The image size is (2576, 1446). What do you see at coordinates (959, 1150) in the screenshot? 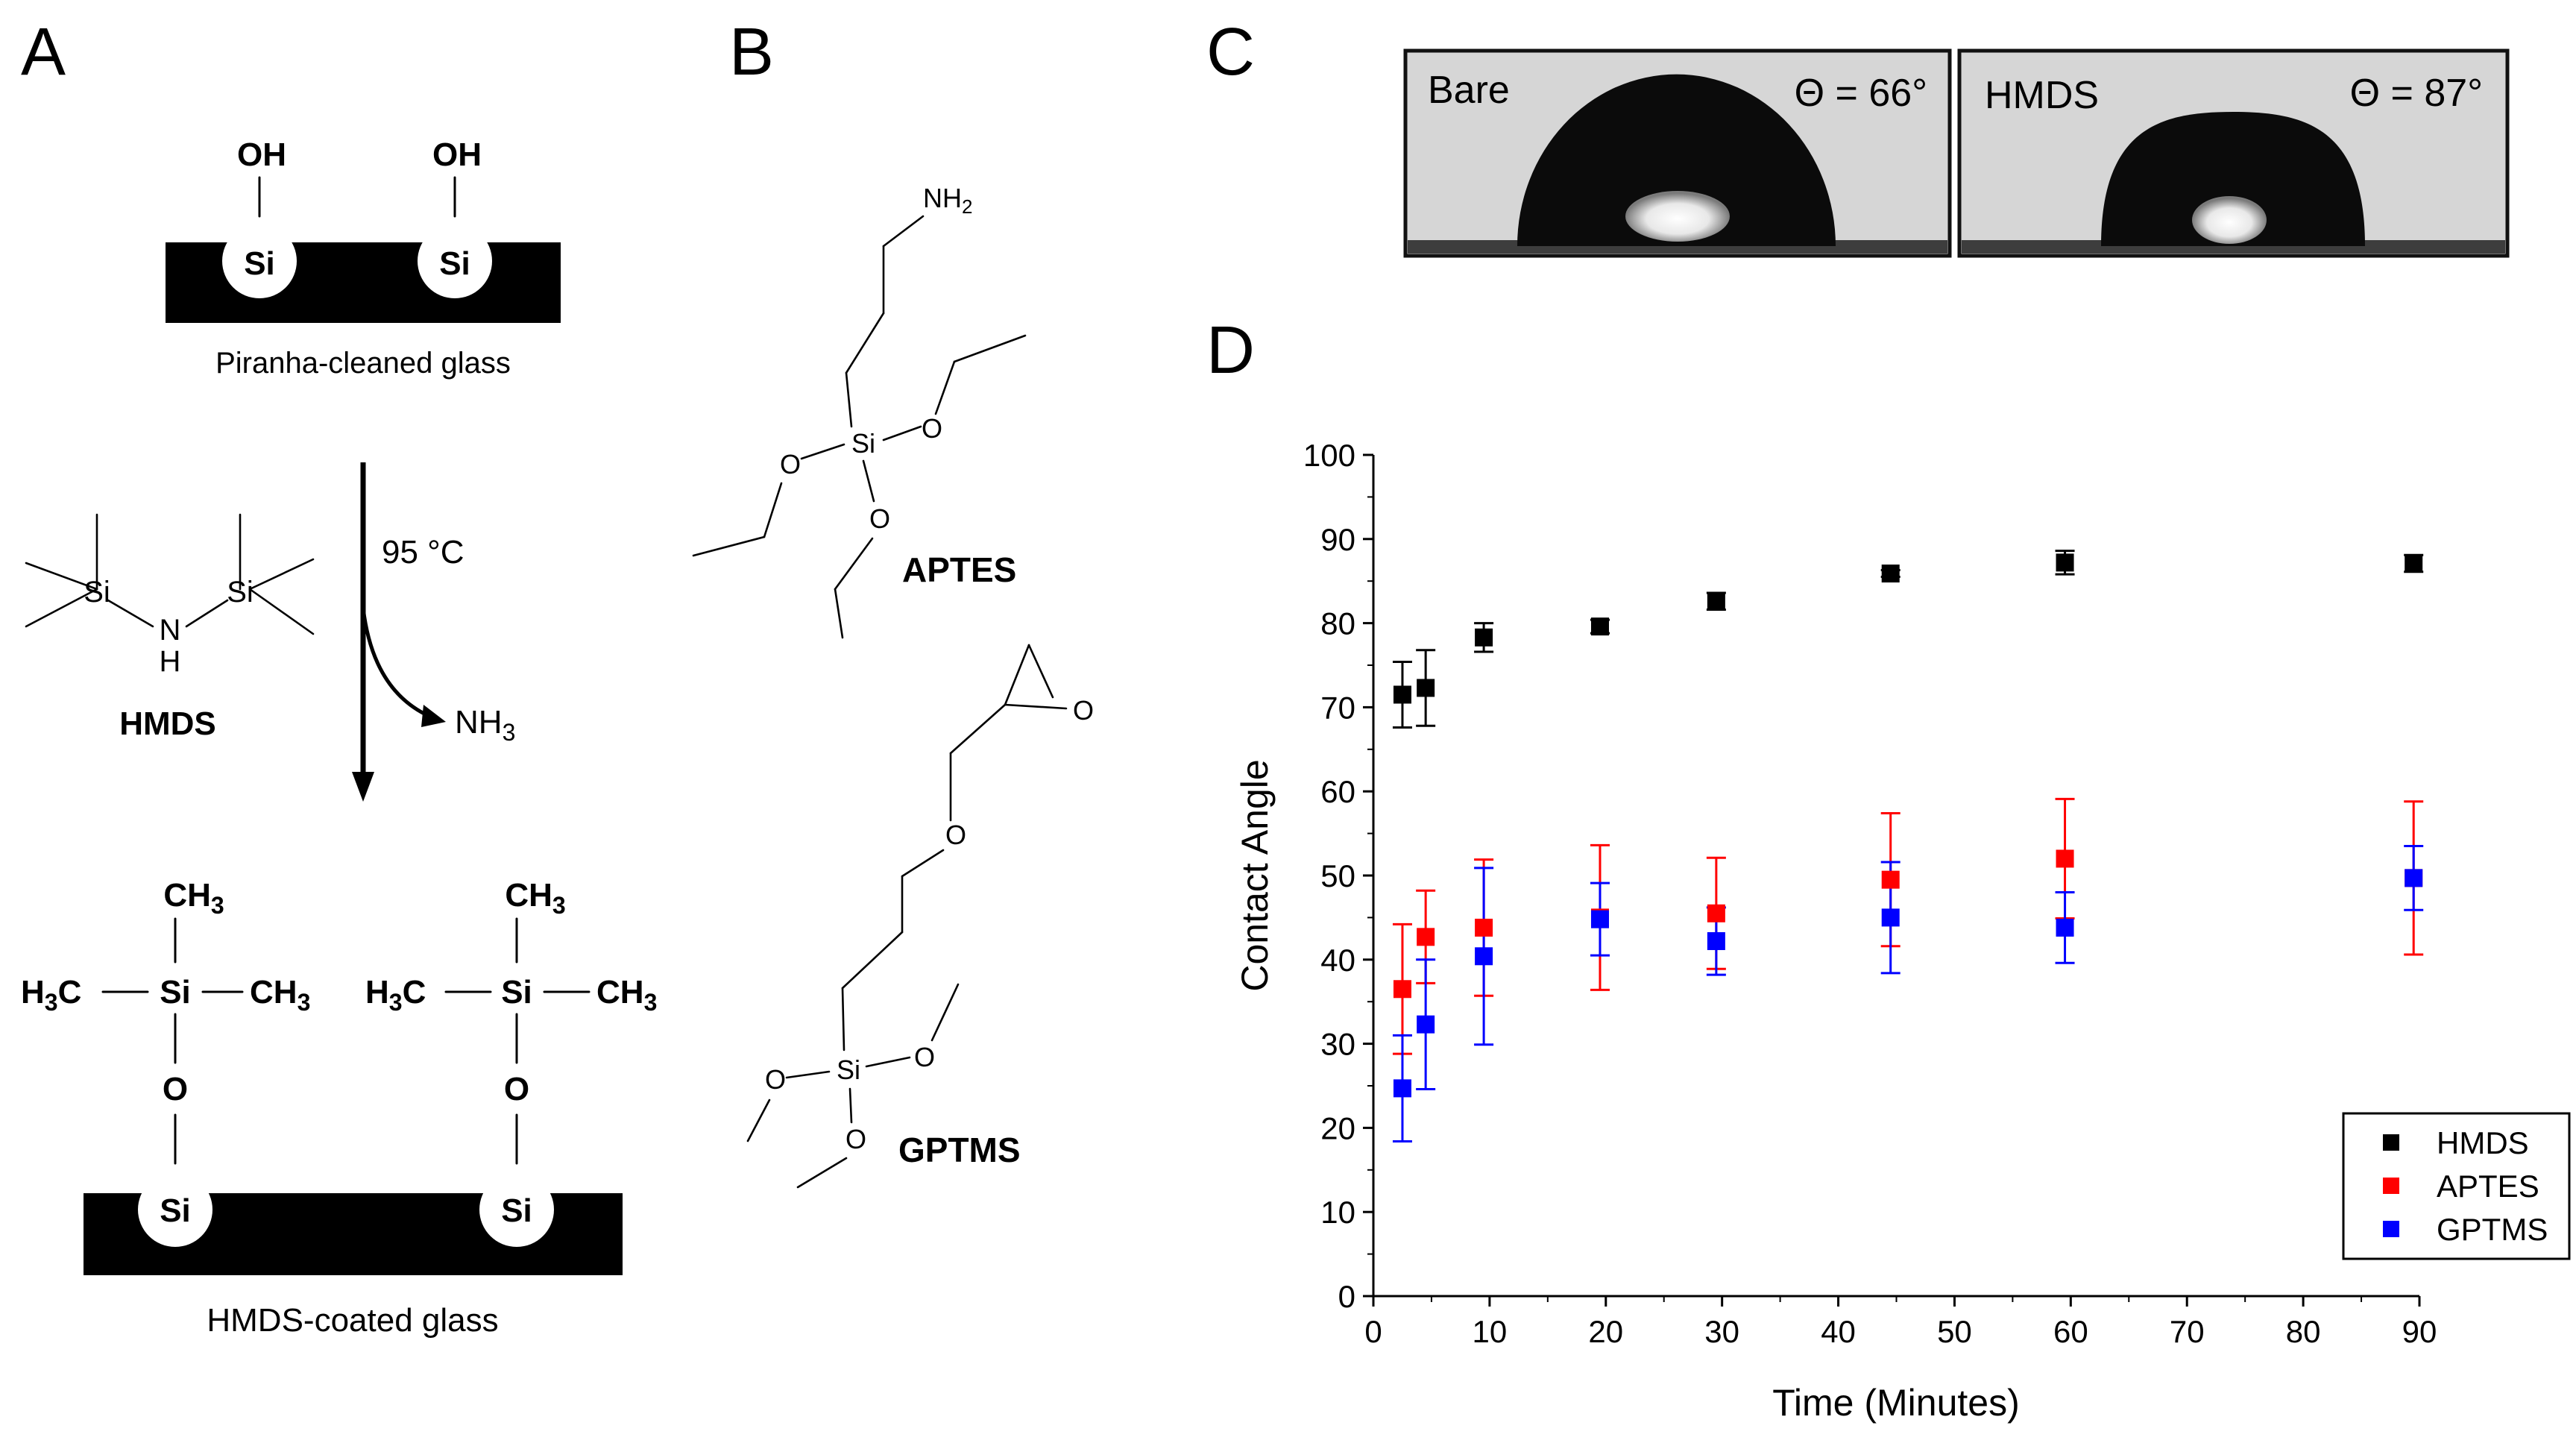
I see `gptms-name: GPTMS` at bounding box center [959, 1150].